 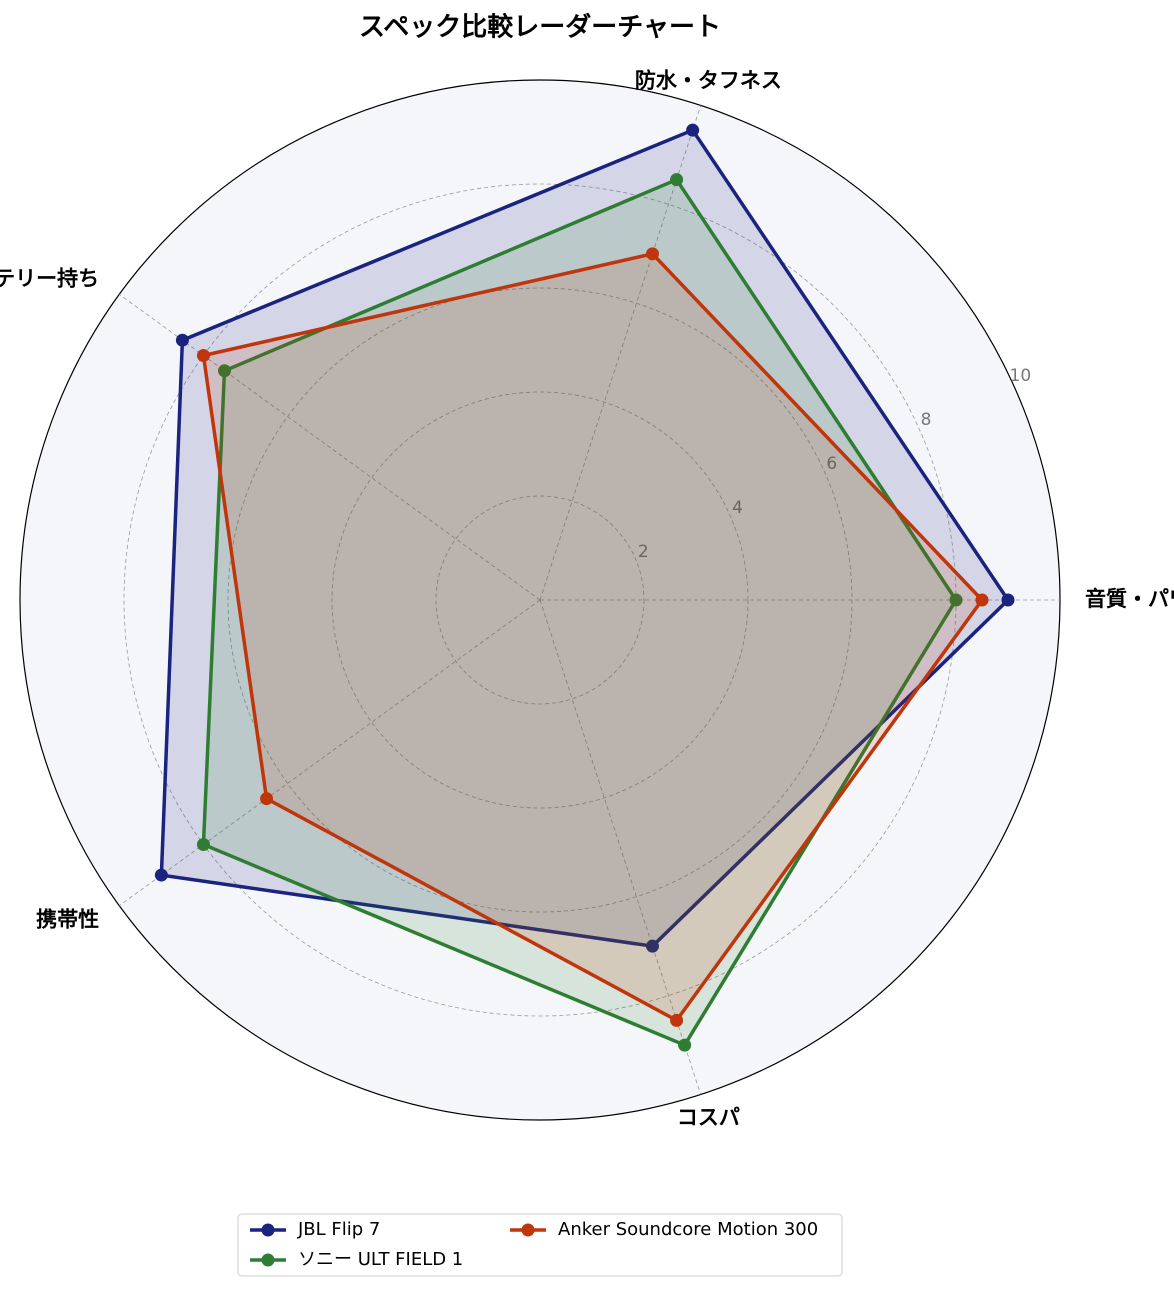 I want to click on category-label: コスパ, so click(x=708, y=1117).